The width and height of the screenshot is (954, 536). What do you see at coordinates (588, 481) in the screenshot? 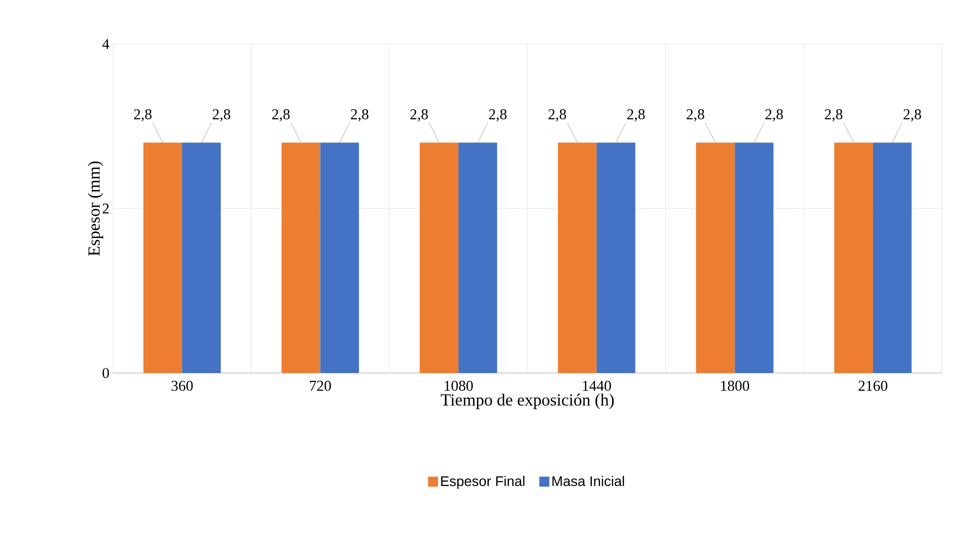
I see `legend-label: Masa Inicial` at bounding box center [588, 481].